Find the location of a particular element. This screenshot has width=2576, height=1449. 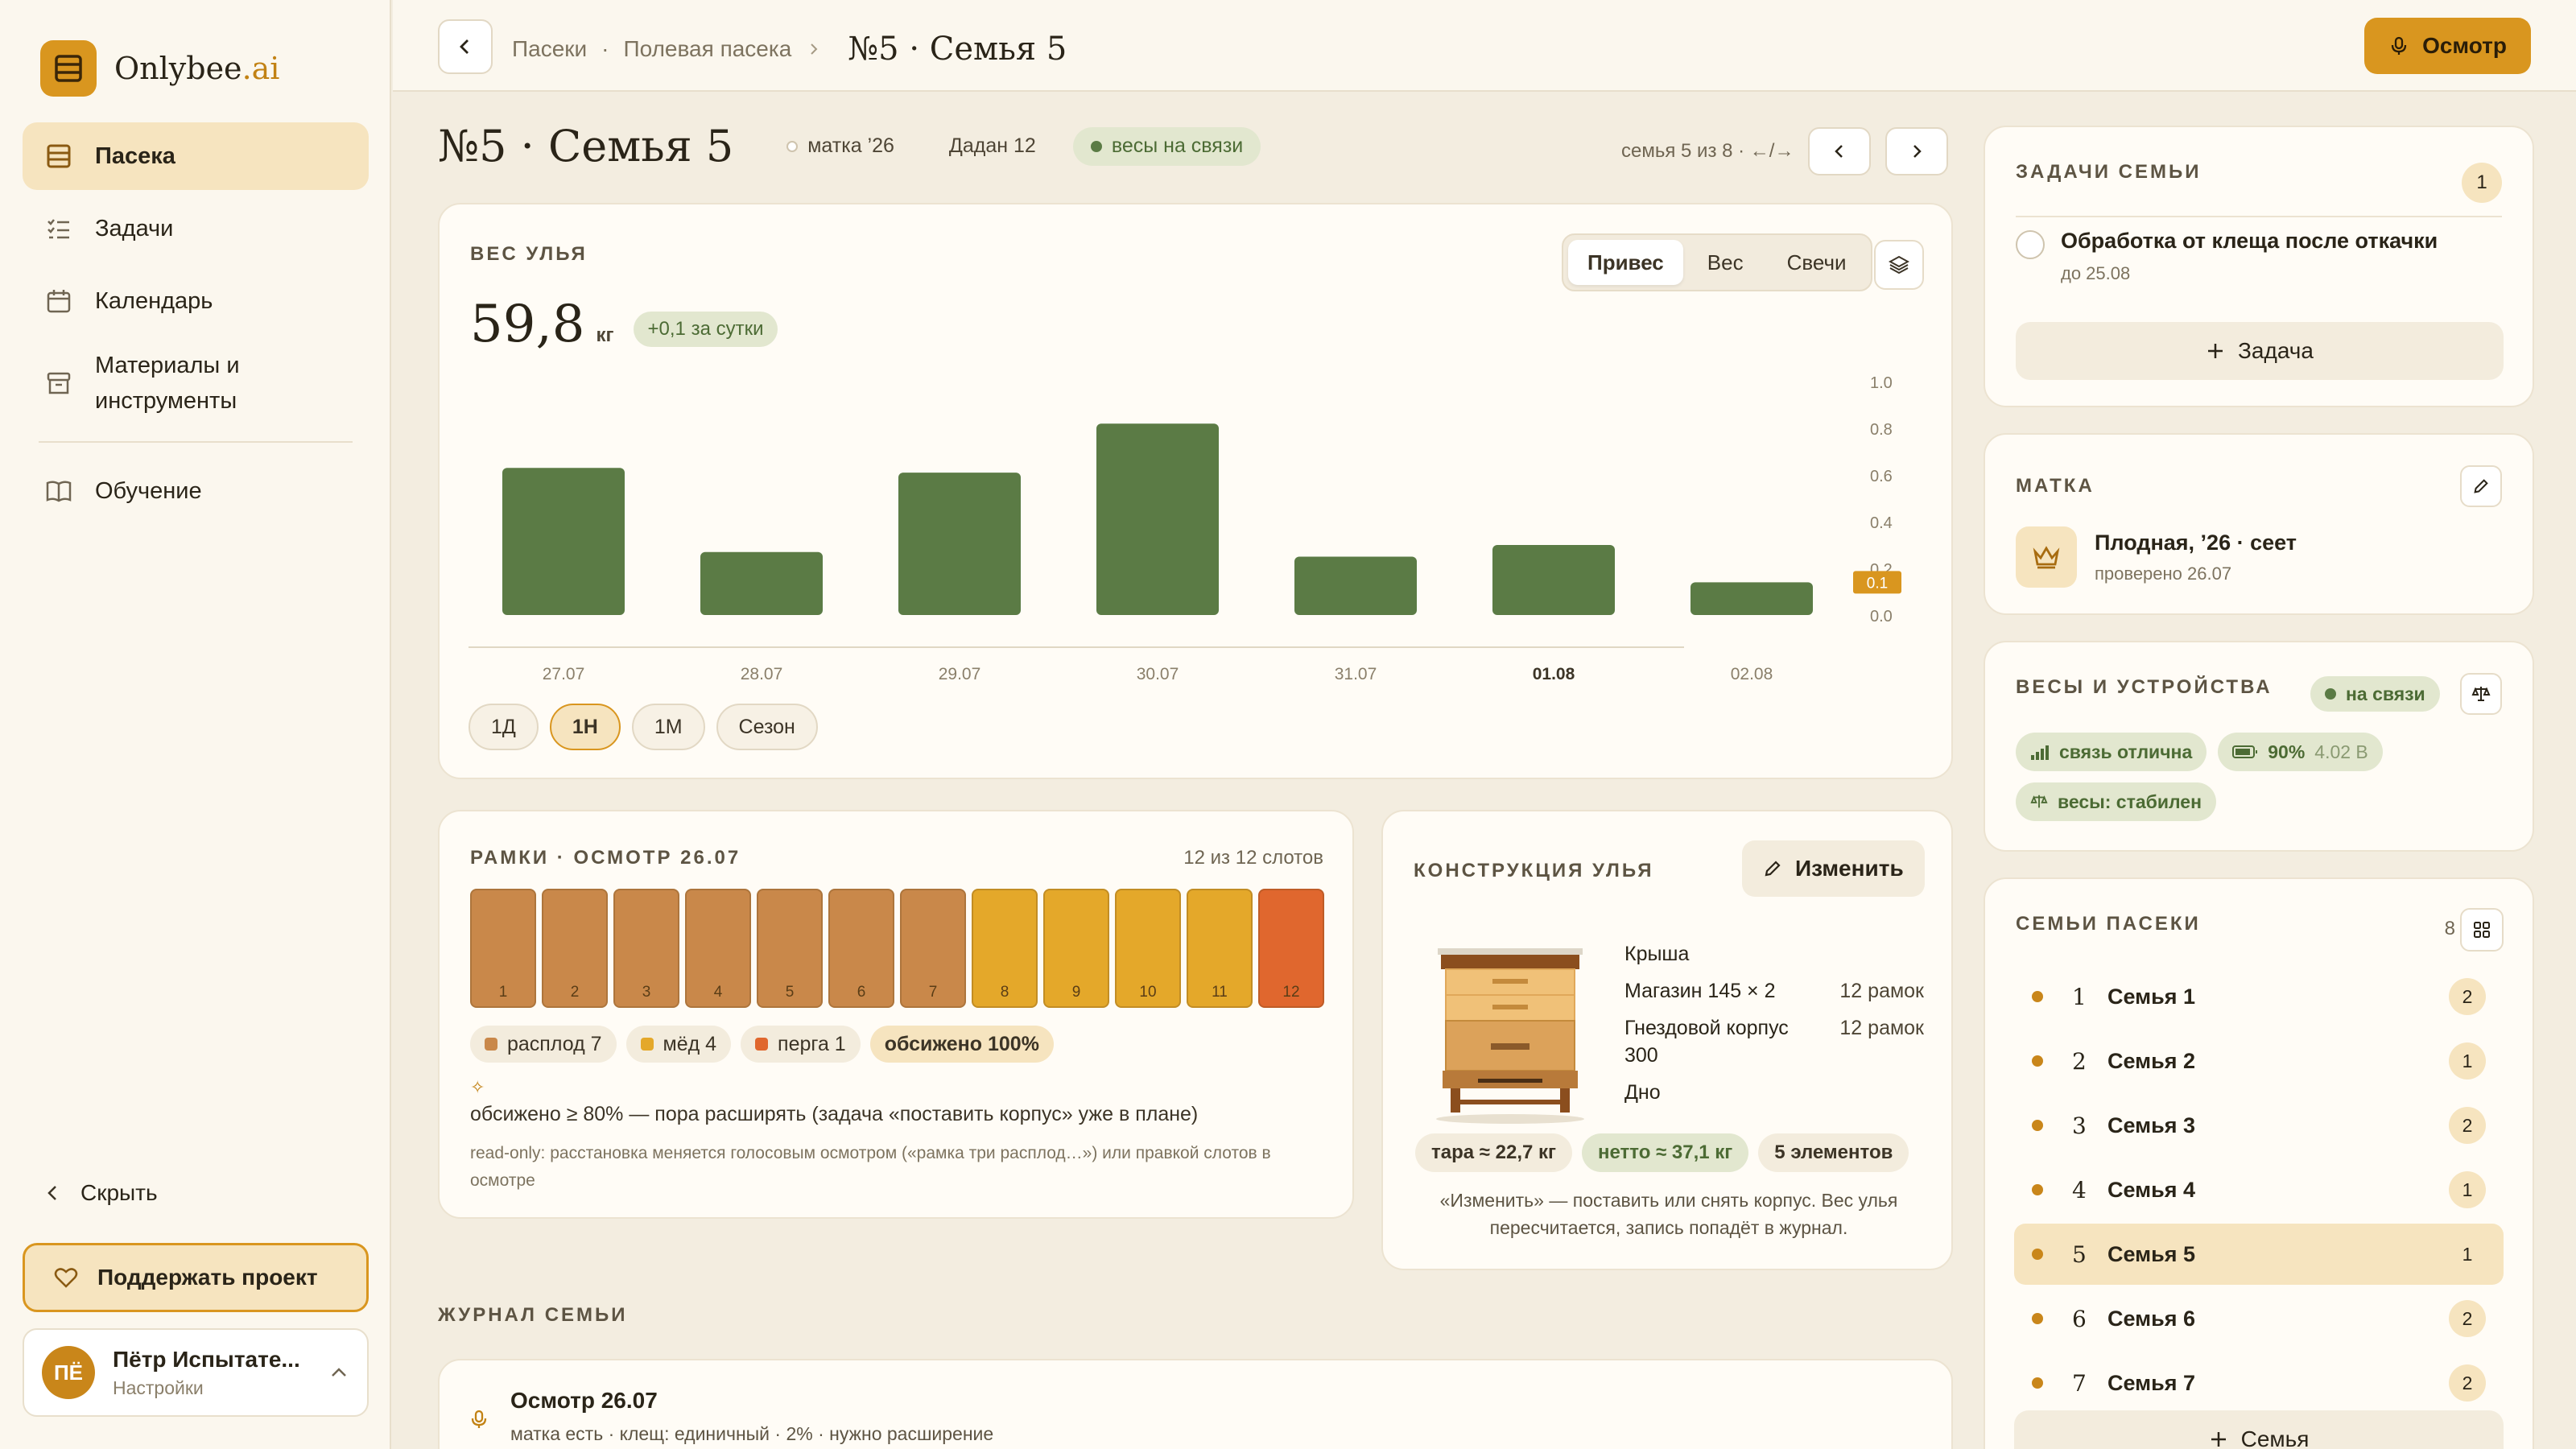

inspection-button: Осмотр is located at coordinates (2447, 46).